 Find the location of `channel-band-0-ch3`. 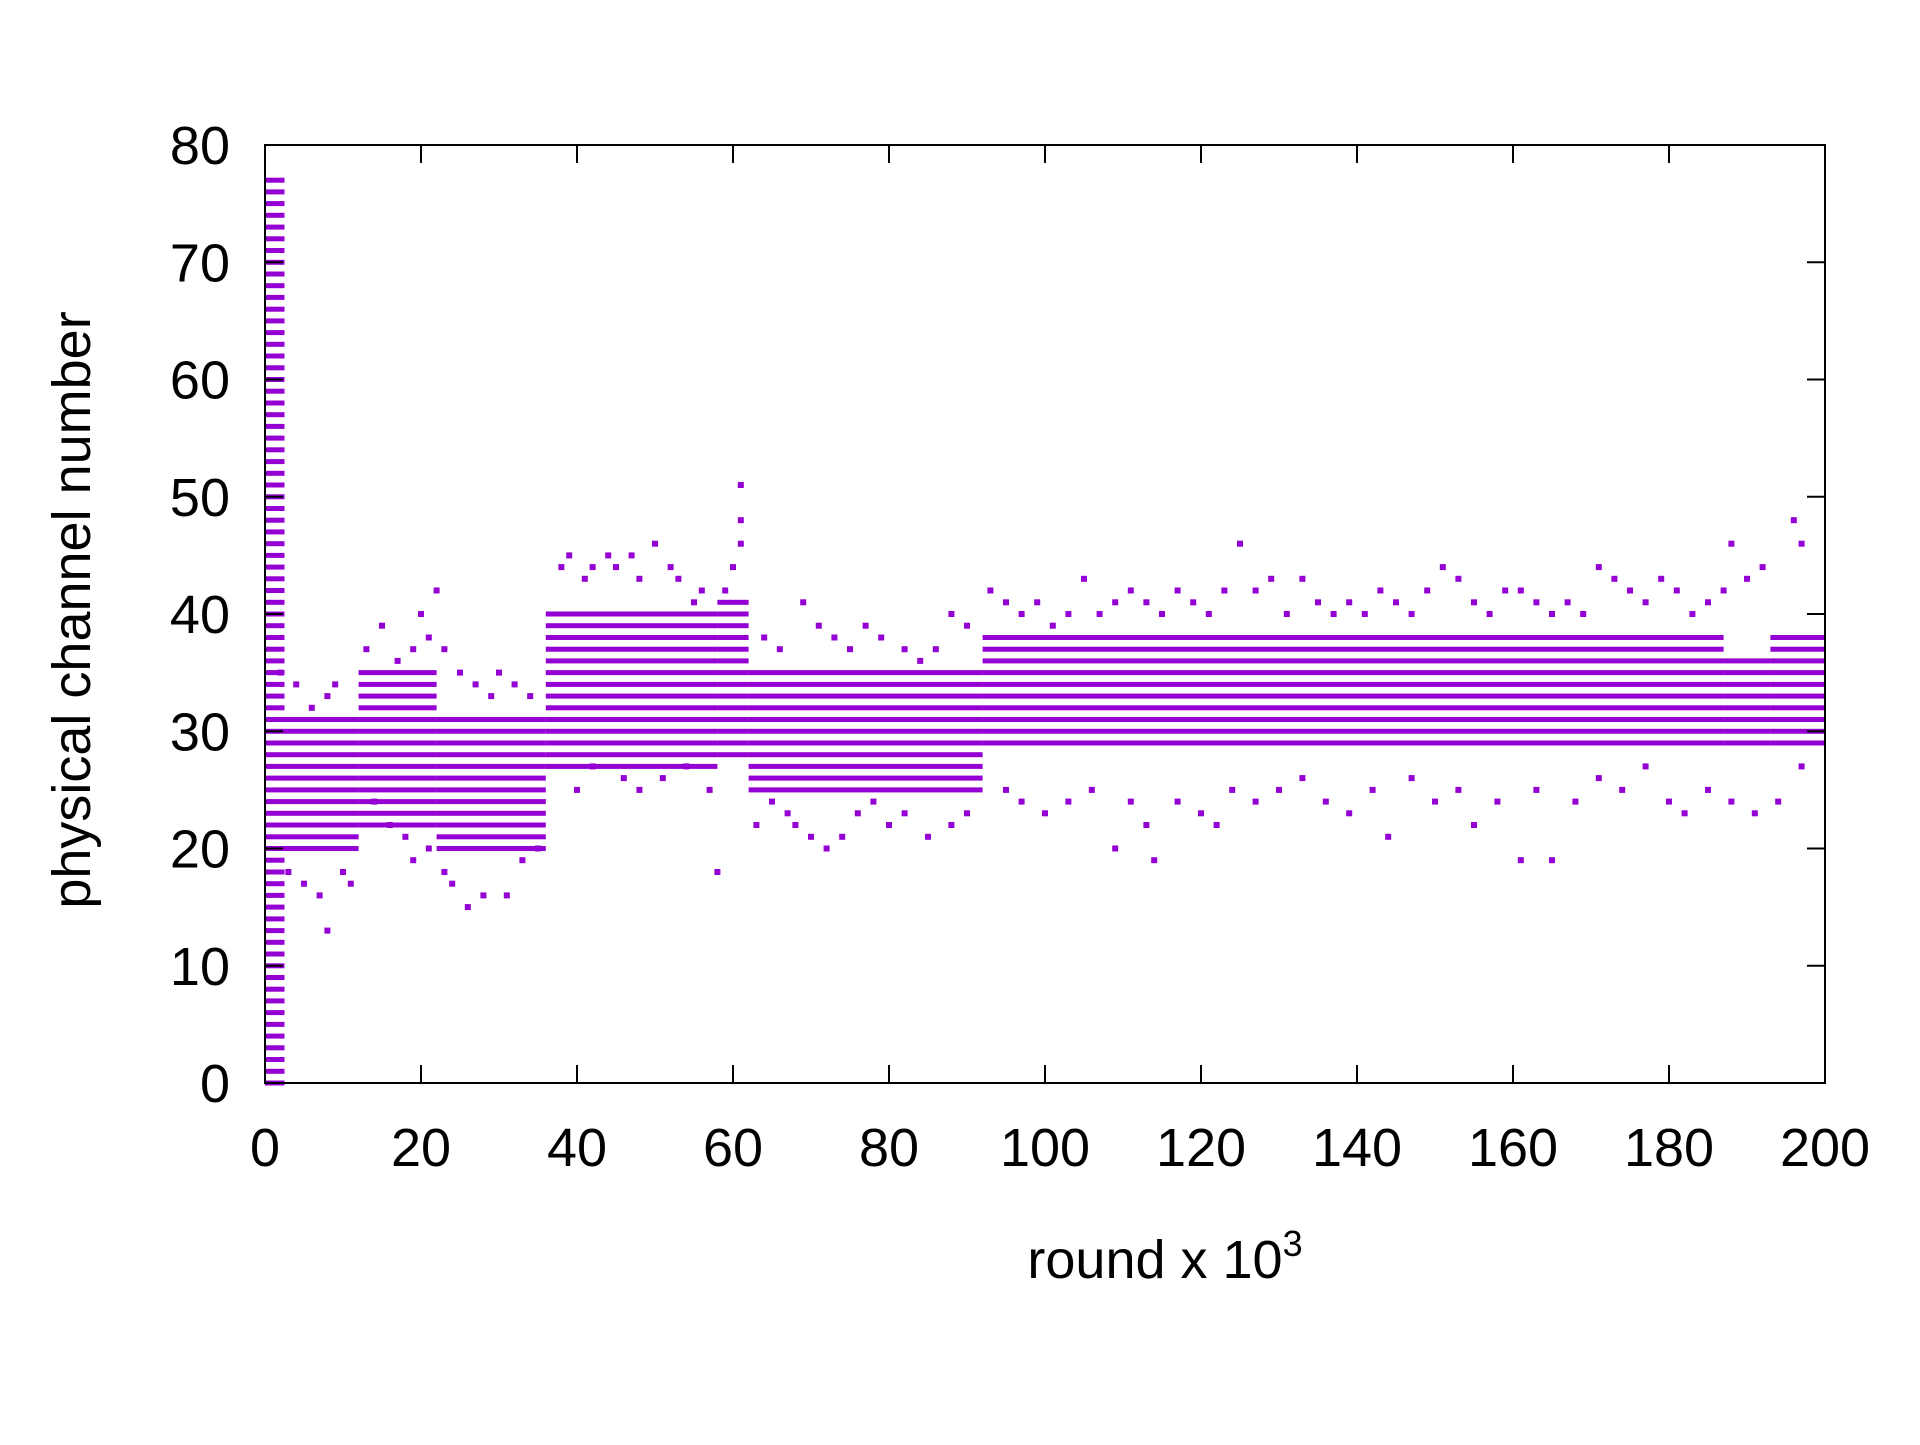

channel-band-0-ch3 is located at coordinates (275, 1048).